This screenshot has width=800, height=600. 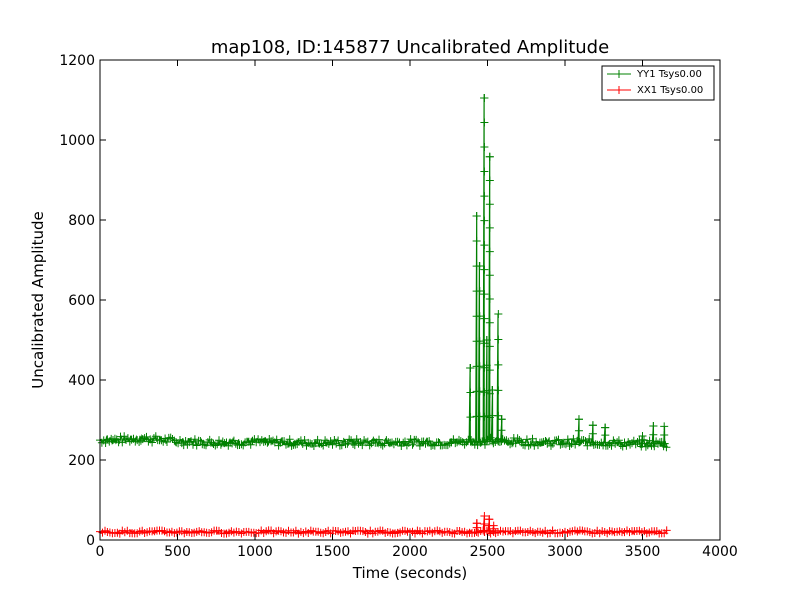 What do you see at coordinates (619, 90) in the screenshot?
I see `legend-marker-xx1` at bounding box center [619, 90].